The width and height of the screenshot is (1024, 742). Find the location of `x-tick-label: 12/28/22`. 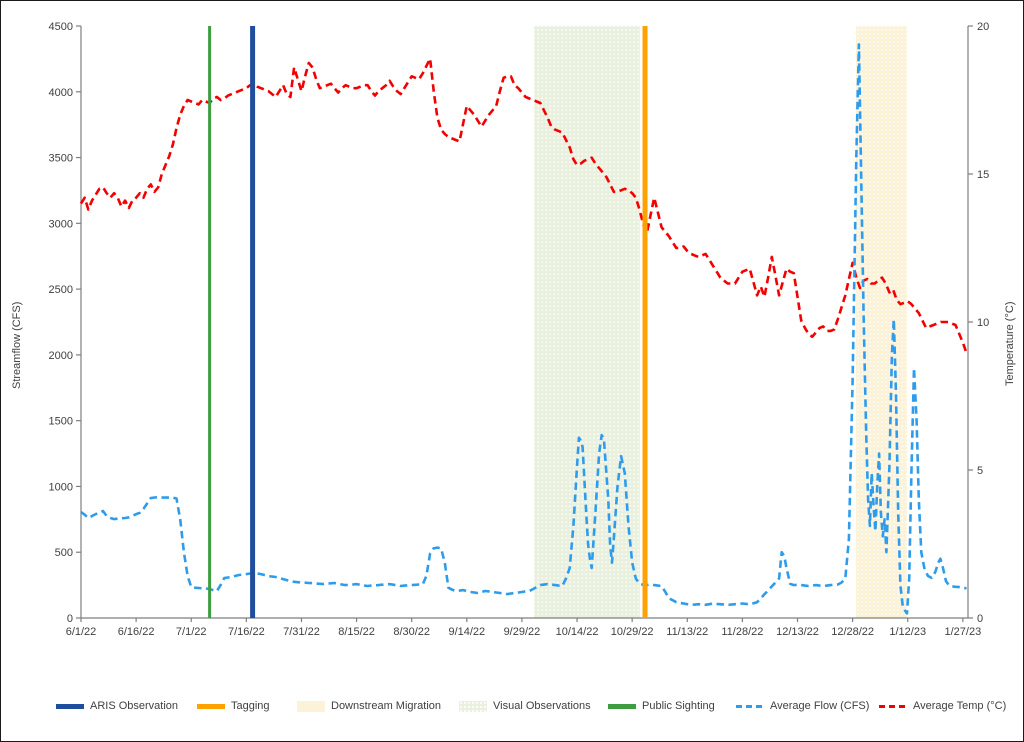

x-tick-label: 12/28/22 is located at coordinates (852, 632).